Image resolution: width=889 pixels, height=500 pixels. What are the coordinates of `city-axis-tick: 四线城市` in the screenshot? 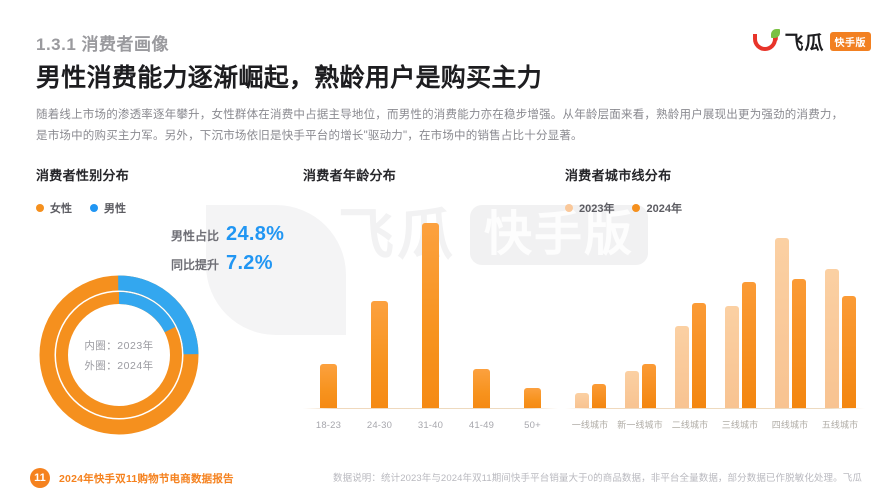 It's located at (790, 425).